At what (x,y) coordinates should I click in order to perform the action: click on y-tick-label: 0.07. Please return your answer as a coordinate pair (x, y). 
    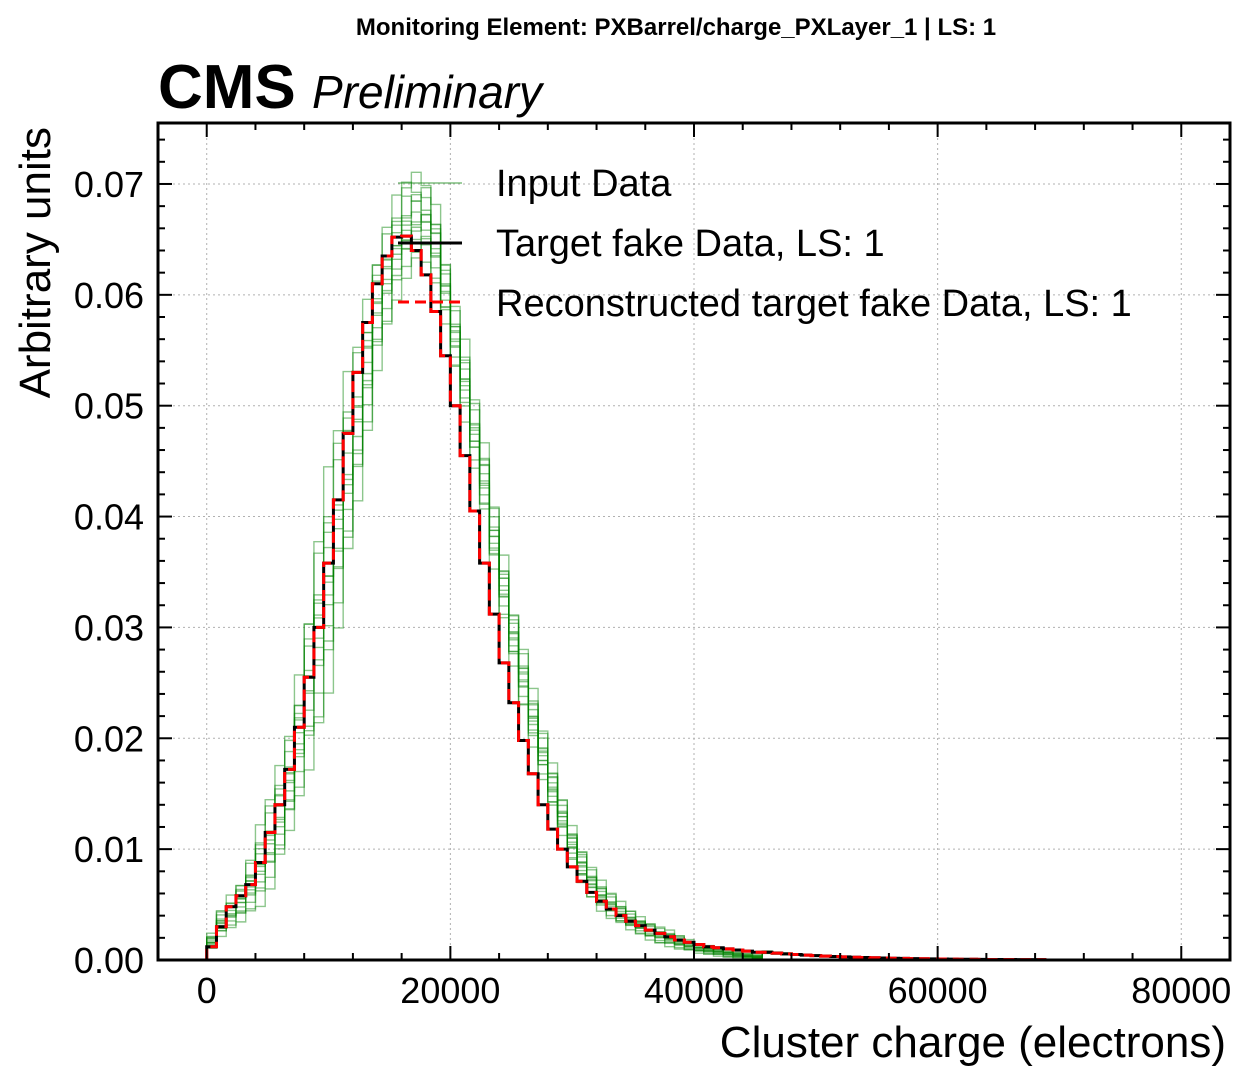
    Looking at the image, I should click on (109, 184).